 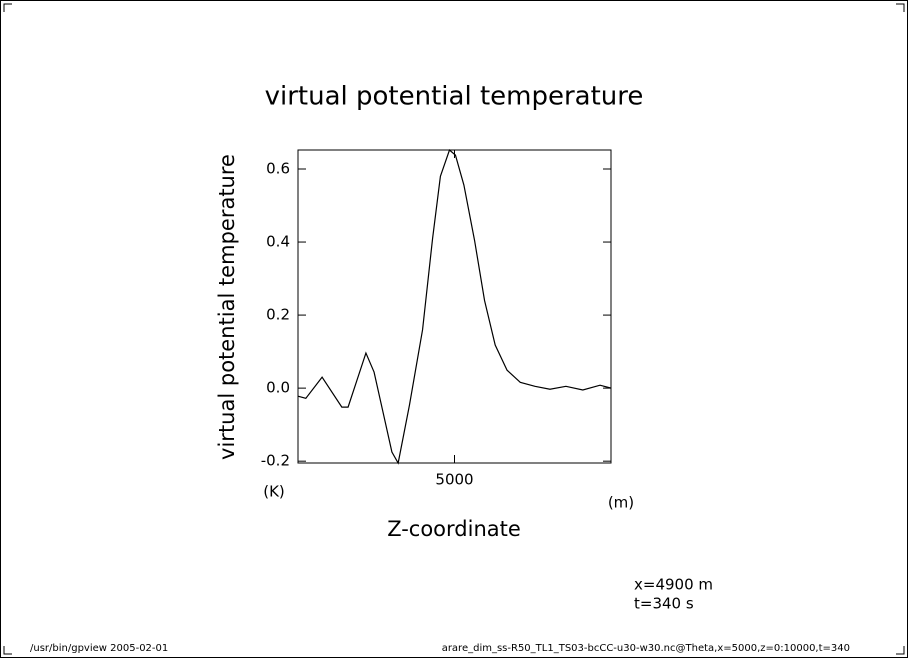 What do you see at coordinates (278, 388) in the screenshot?
I see `y-tick-label: 0.0` at bounding box center [278, 388].